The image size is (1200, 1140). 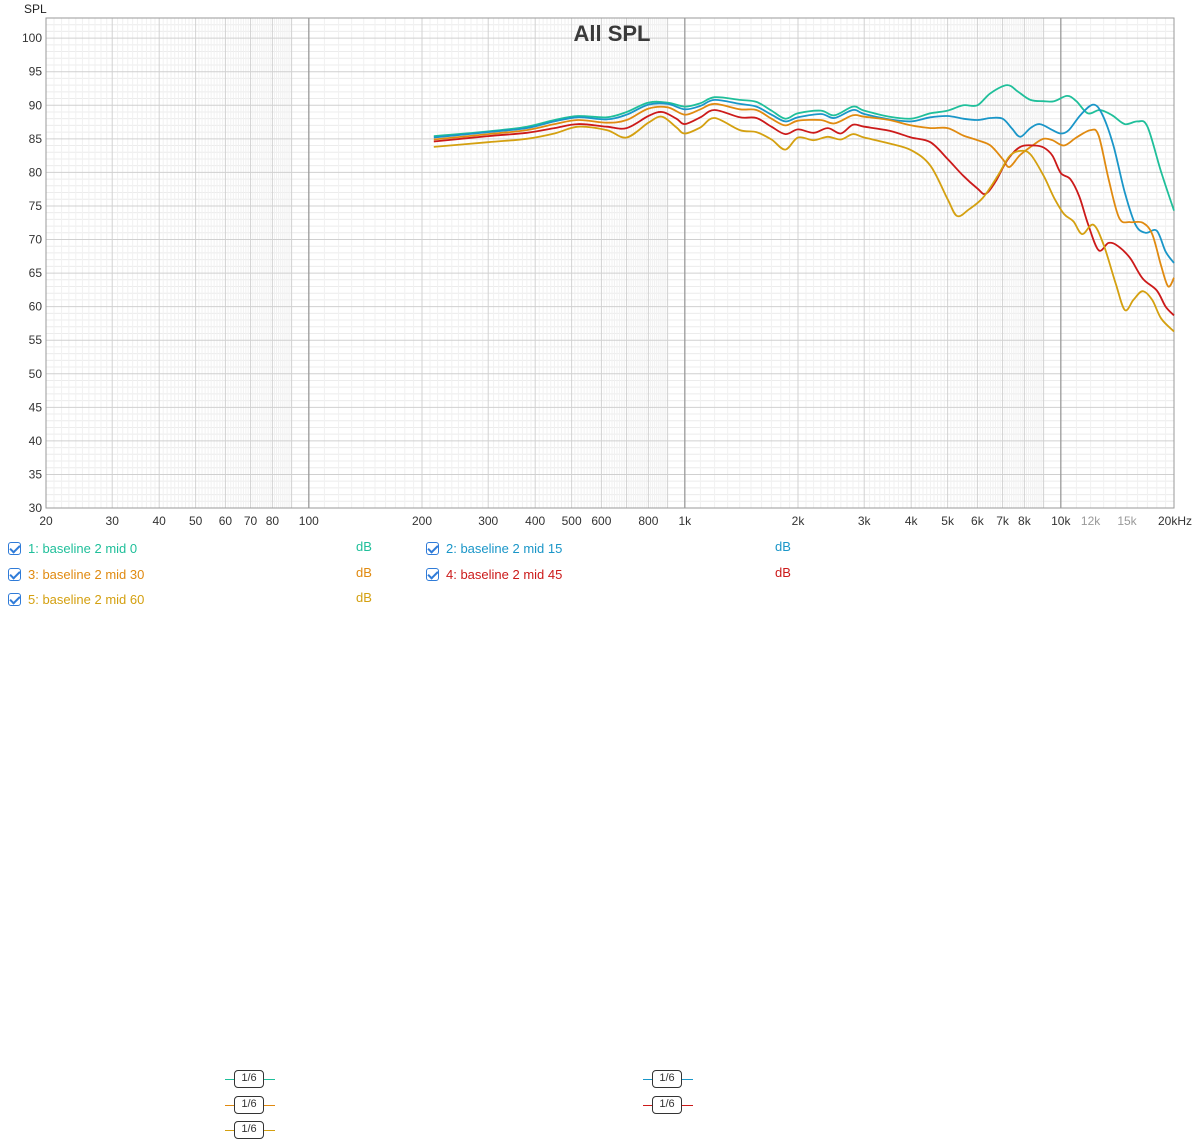 What do you see at coordinates (273, 521) in the screenshot?
I see `x-tick-label: 80` at bounding box center [273, 521].